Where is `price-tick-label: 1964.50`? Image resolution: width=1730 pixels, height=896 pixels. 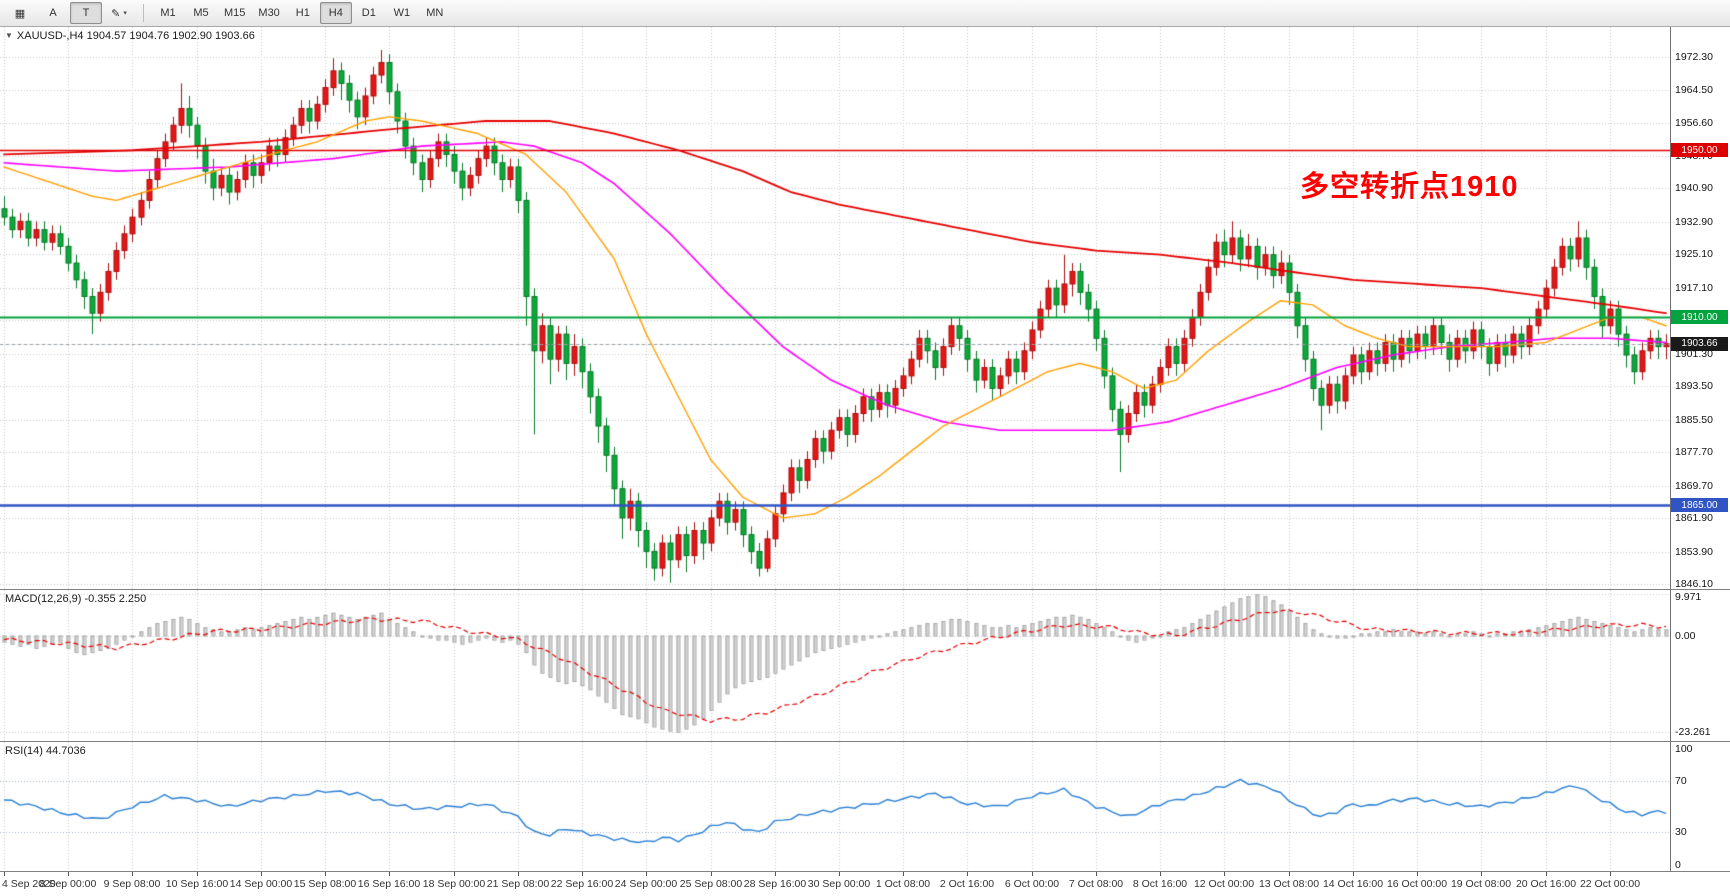 price-tick-label: 1964.50 is located at coordinates (1694, 89).